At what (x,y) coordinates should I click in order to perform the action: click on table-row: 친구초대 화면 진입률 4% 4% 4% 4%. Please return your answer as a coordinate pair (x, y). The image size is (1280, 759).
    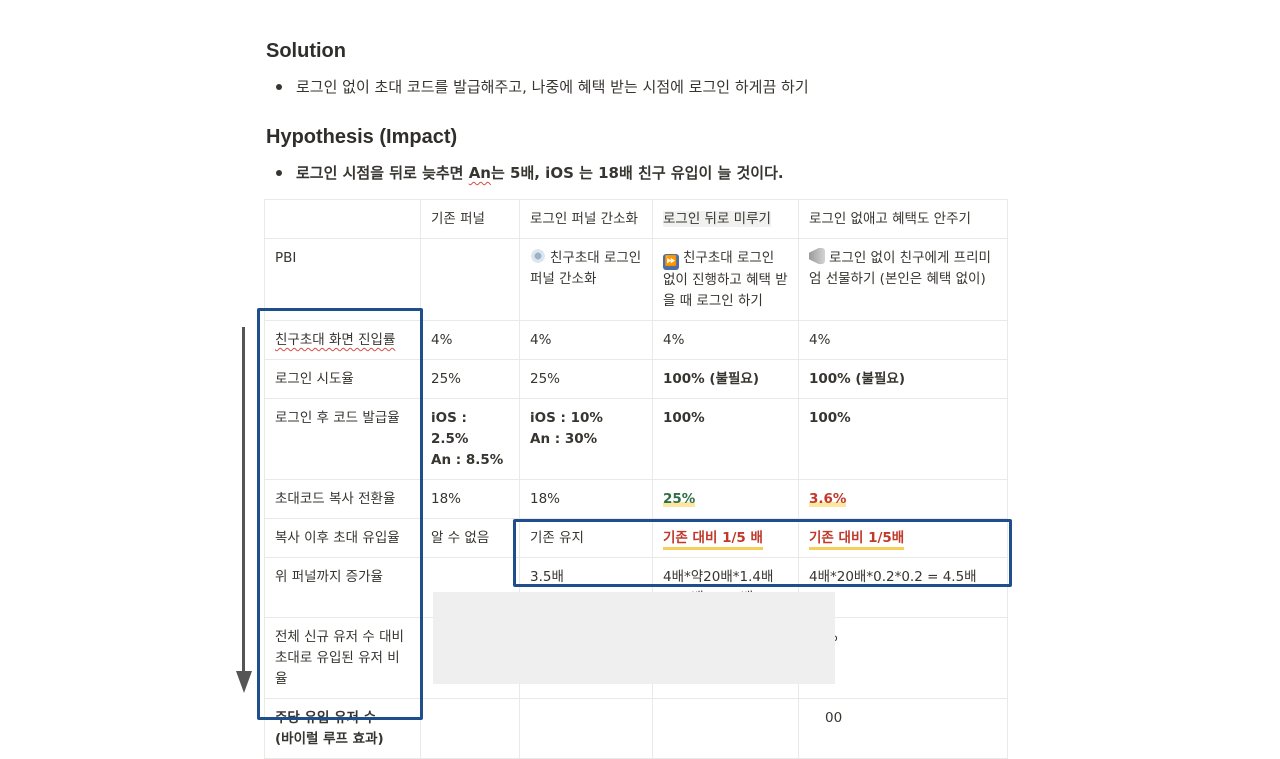
    Looking at the image, I should click on (636, 340).